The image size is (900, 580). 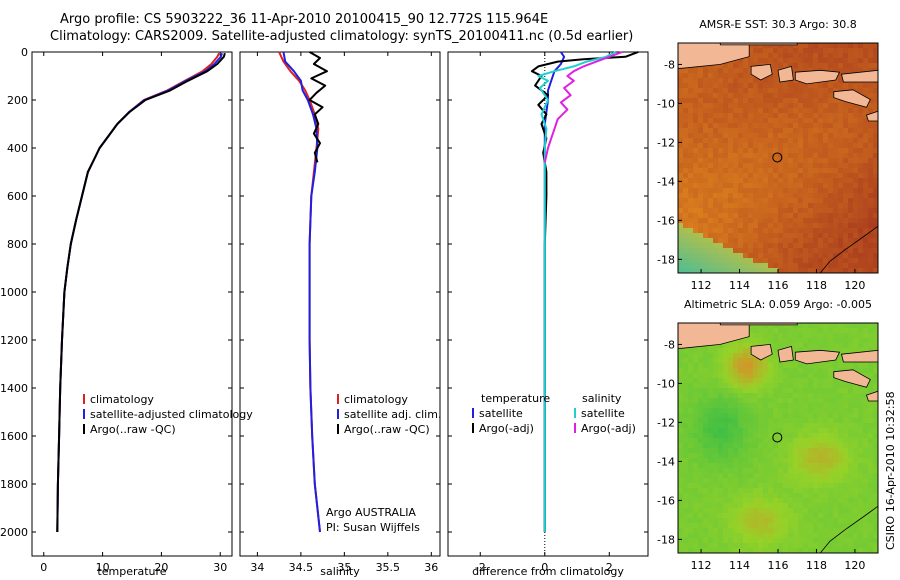 I want to click on salinity-legend-entry-label: satellite adj. clim., so click(x=392, y=414).